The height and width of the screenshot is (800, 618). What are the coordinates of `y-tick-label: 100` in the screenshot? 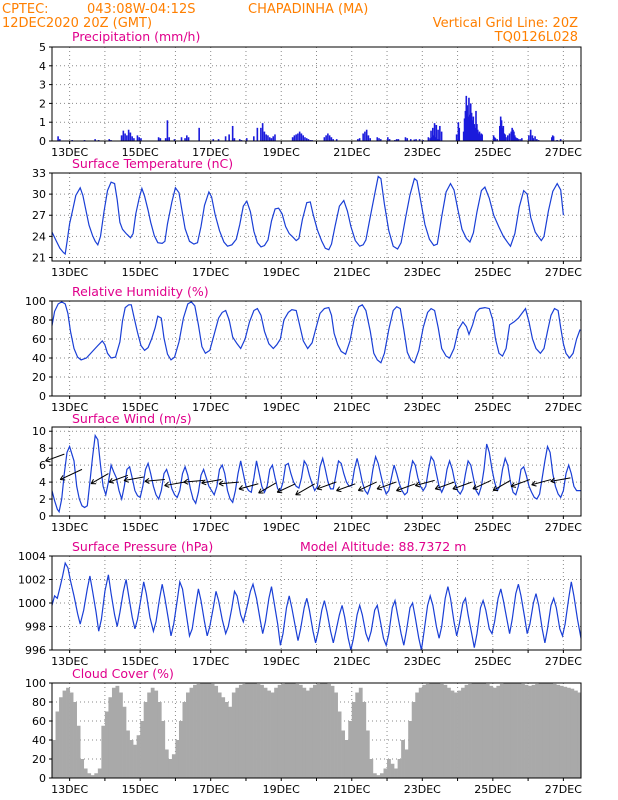 It's located at (35, 683).